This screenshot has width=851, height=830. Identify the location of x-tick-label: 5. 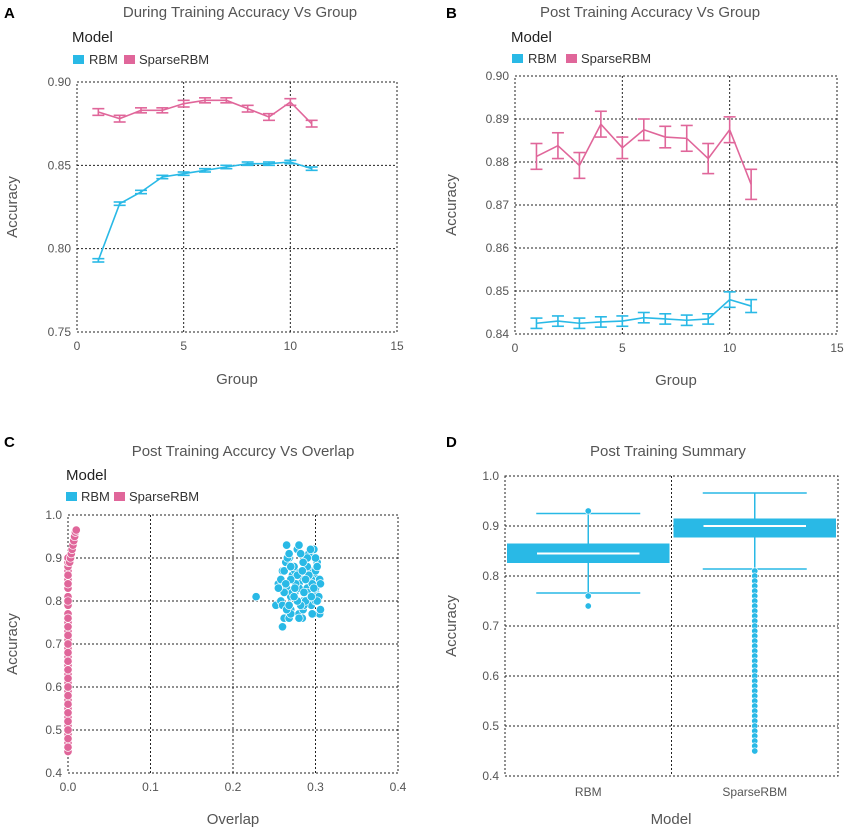
(183, 346).